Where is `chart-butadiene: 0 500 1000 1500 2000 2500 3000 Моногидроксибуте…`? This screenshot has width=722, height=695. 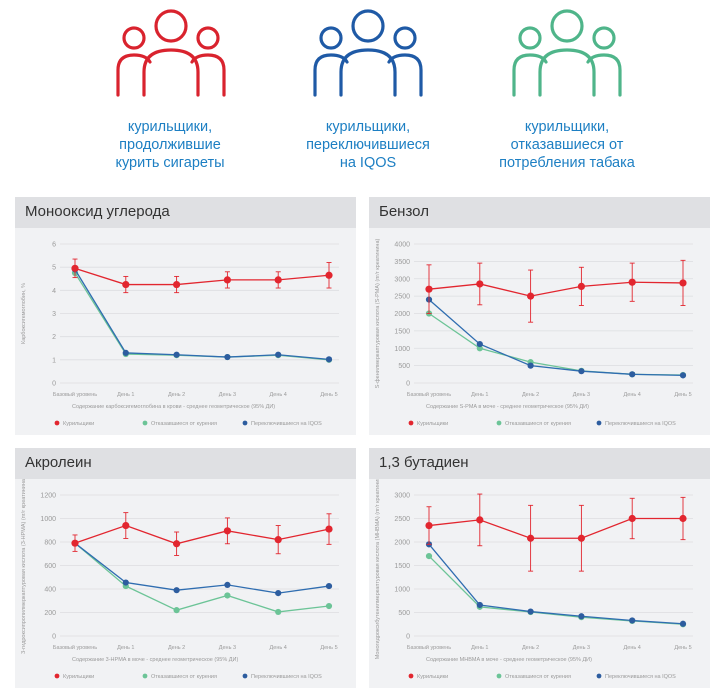 chart-butadiene: 0 500 1000 1500 2000 2500 3000 Моногидроксибуте… is located at coordinates (534, 579).